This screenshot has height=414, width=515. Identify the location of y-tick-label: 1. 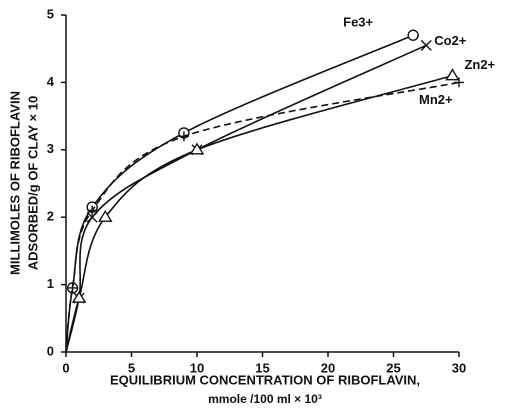
(50, 283).